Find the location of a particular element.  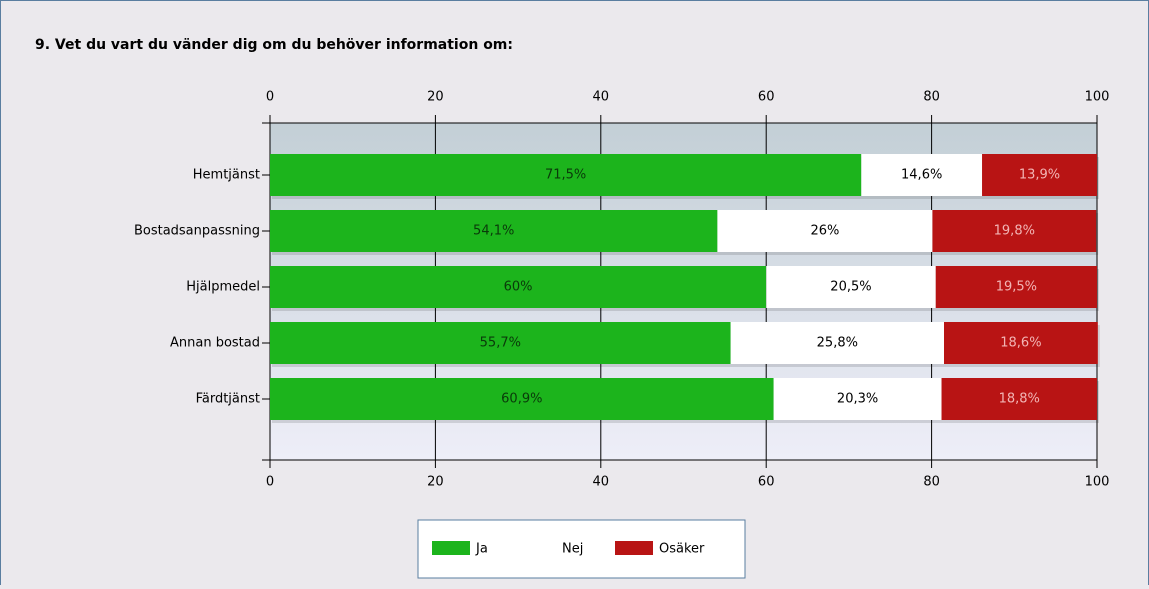

value-label: 55,7% is located at coordinates (500, 343).